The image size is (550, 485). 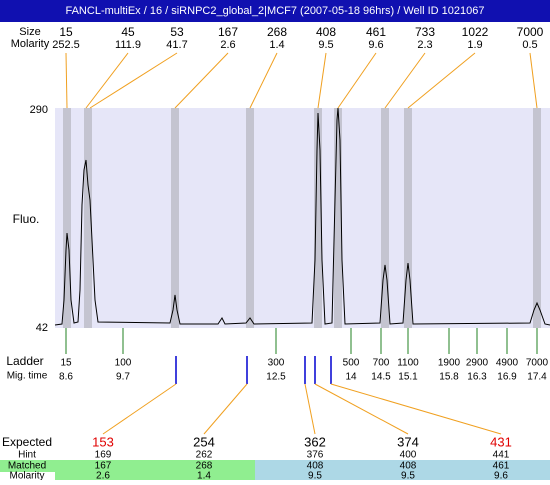 I want to click on row-label: Size, so click(x=29, y=32).